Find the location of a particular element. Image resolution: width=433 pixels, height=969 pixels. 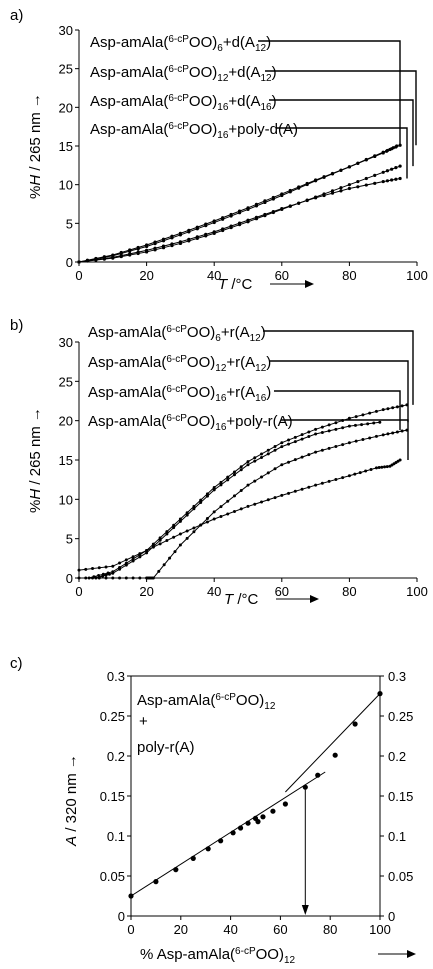

right-y-tick-label: 0.3 is located at coordinates (397, 676).